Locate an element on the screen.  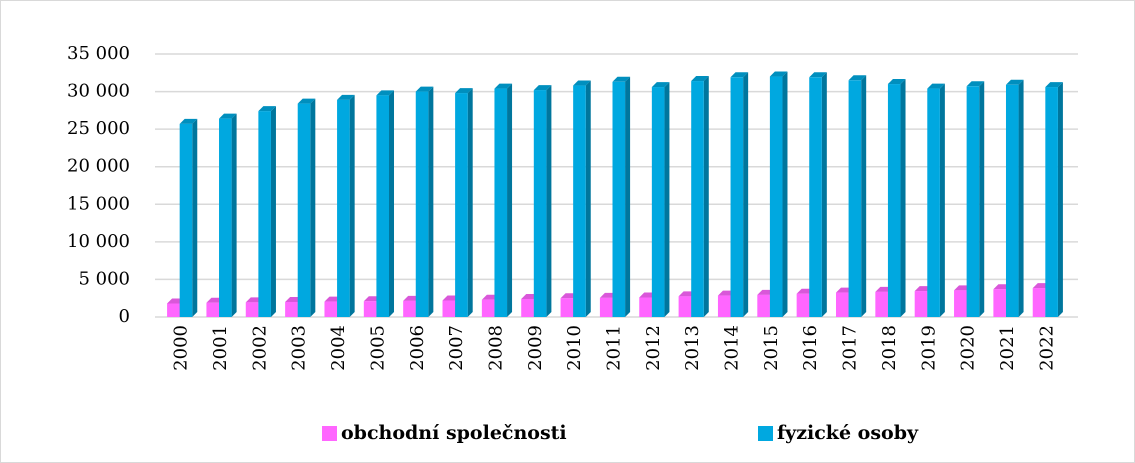
x-tick-label: 2022 is located at coordinates (1046, 348).